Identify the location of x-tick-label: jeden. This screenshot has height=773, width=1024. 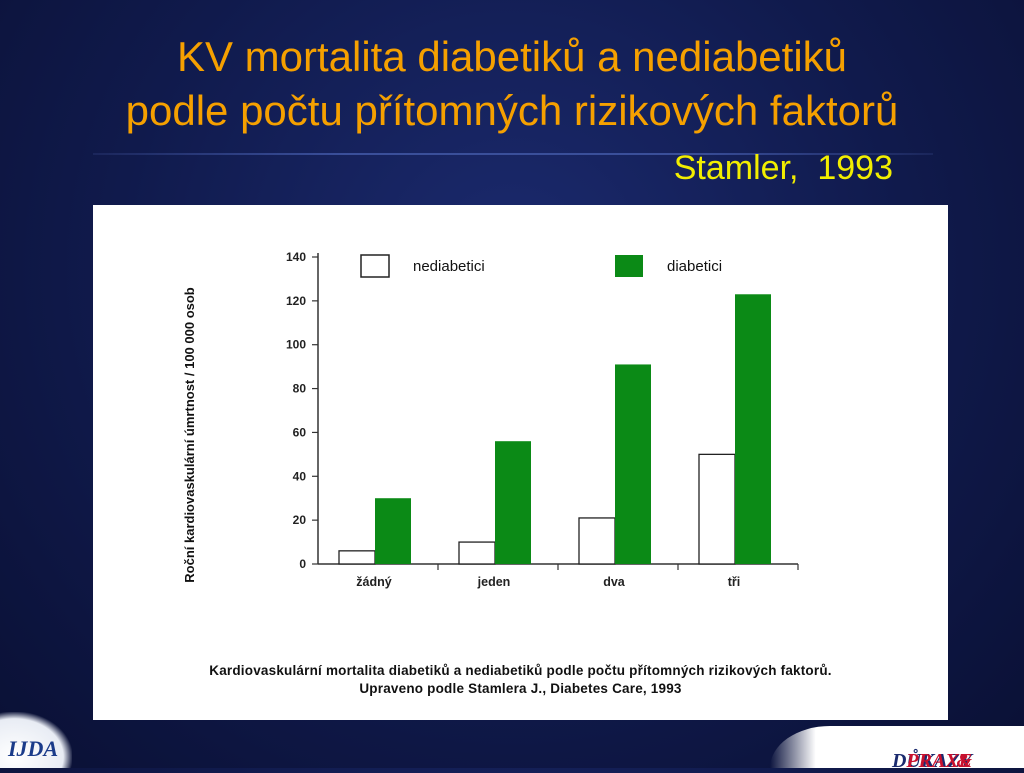
(494, 582).